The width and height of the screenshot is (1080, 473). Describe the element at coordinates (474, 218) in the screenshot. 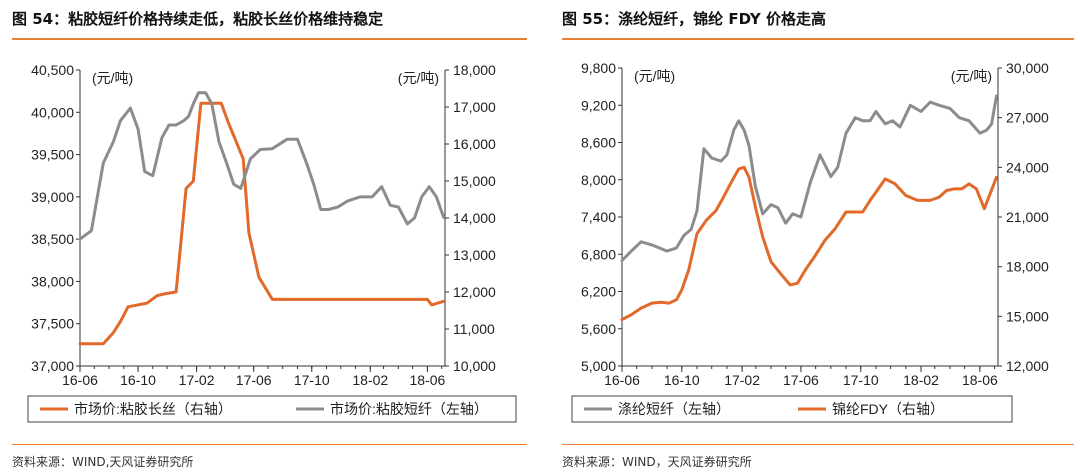

I see `right-axis-tick-label: 14,000` at that location.